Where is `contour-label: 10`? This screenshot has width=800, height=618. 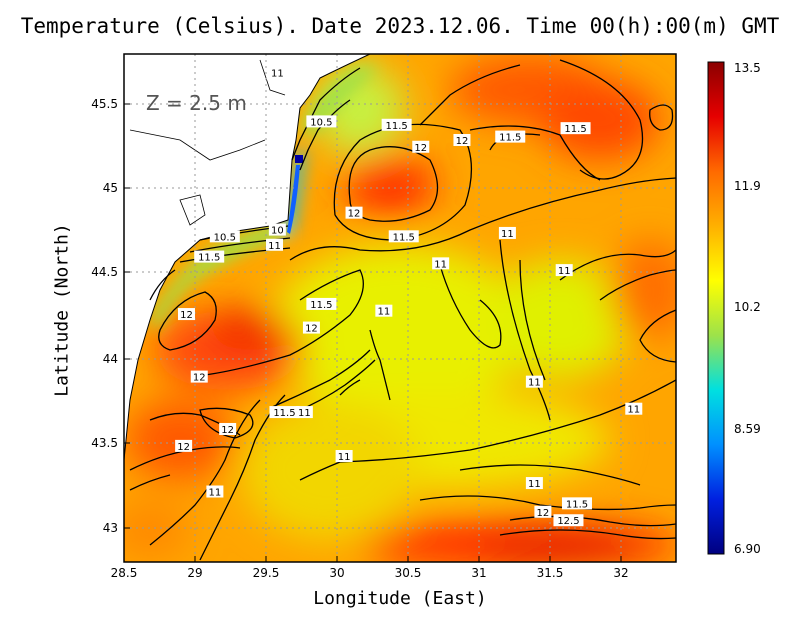
contour-label: 10 is located at coordinates (277, 230).